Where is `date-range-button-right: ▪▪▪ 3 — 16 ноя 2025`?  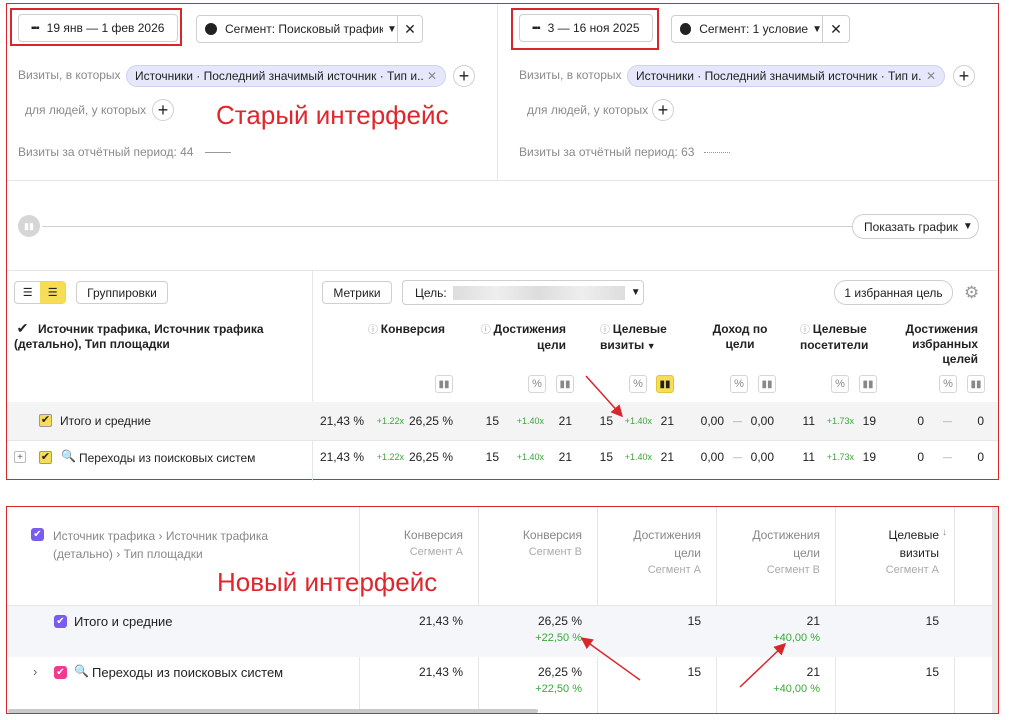 date-range-button-right: ▪▪▪ 3 — 16 ноя 2025 is located at coordinates (586, 28).